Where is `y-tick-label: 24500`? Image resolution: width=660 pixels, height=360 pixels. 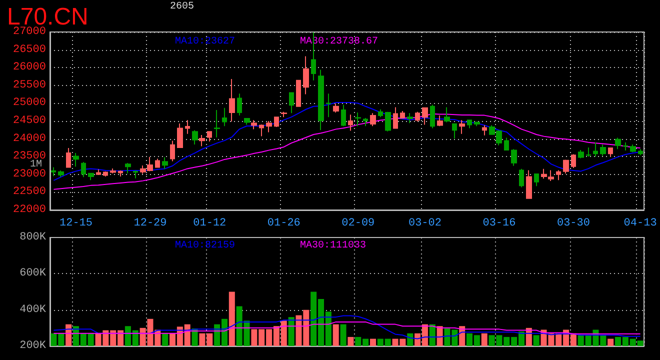
y-tick-label: 24500 is located at coordinates (29, 121).